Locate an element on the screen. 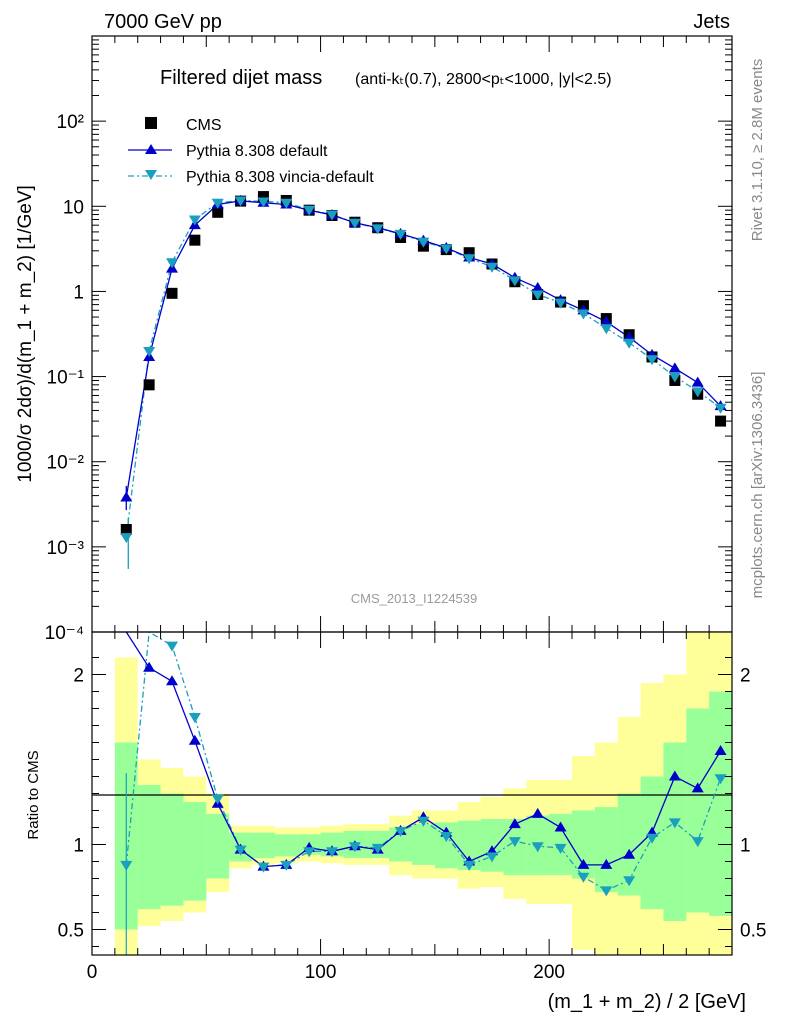  main-y-tick-label: 10⁻² is located at coordinates (66, 463).